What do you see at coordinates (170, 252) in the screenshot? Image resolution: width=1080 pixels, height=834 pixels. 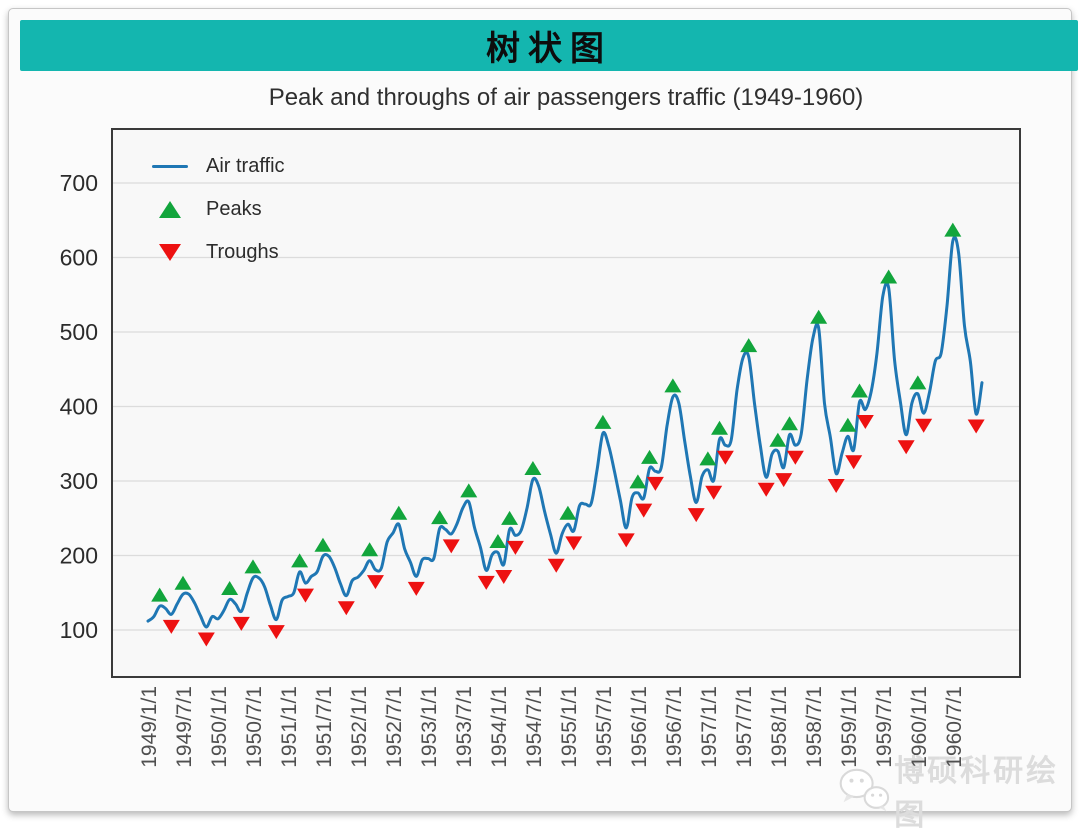 I see `trough-triangle-icon` at bounding box center [170, 252].